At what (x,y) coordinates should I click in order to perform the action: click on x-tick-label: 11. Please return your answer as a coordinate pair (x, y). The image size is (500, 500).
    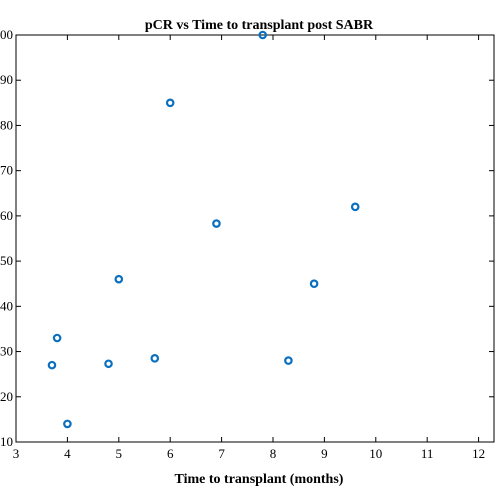
    Looking at the image, I should click on (427, 453).